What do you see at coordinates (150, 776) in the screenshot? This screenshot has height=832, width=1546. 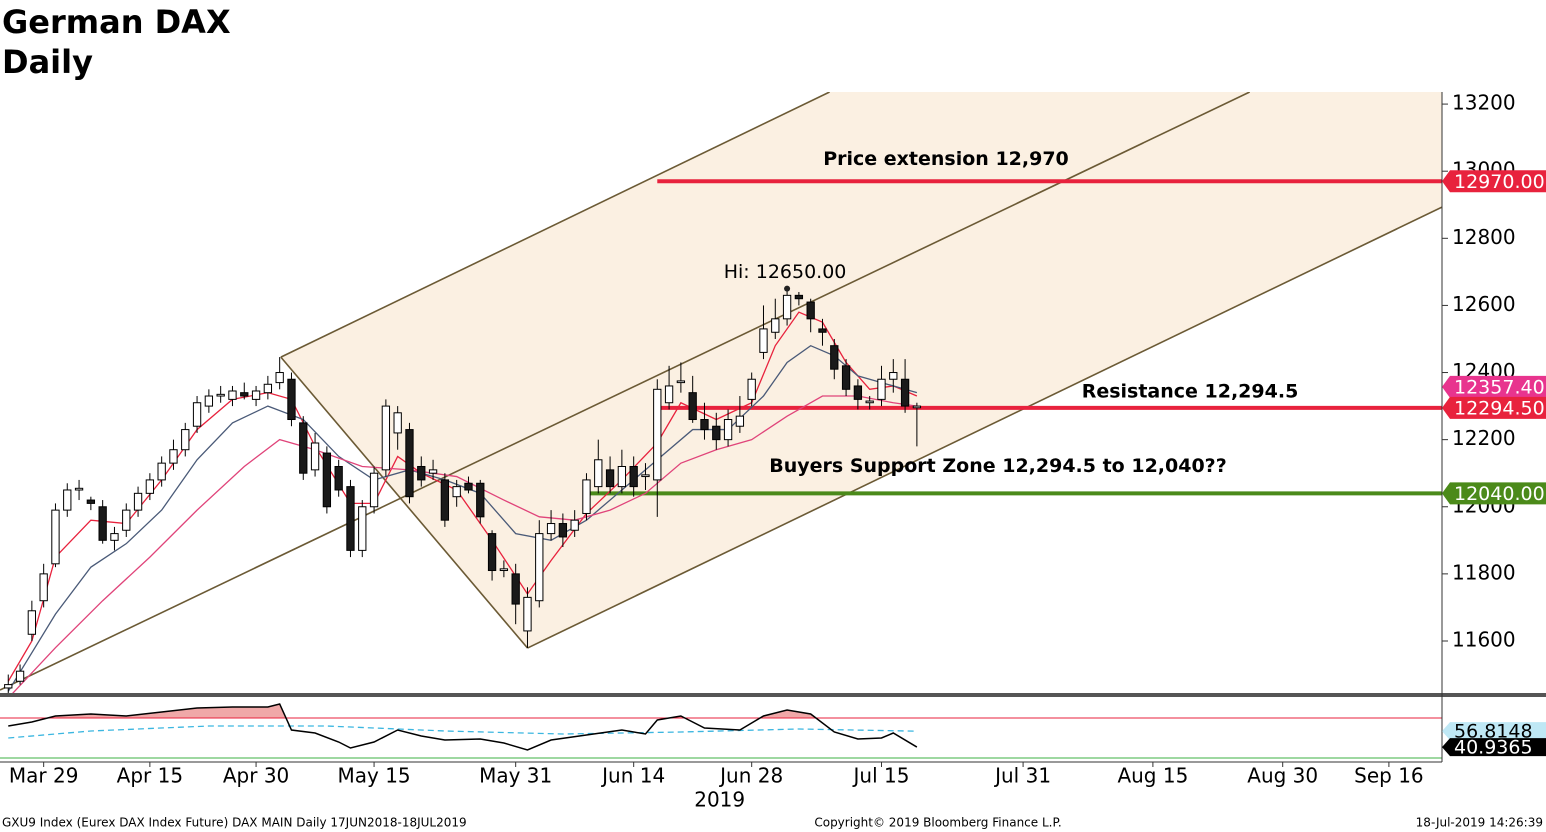 I see `x-tick-label: Apr 15` at bounding box center [150, 776].